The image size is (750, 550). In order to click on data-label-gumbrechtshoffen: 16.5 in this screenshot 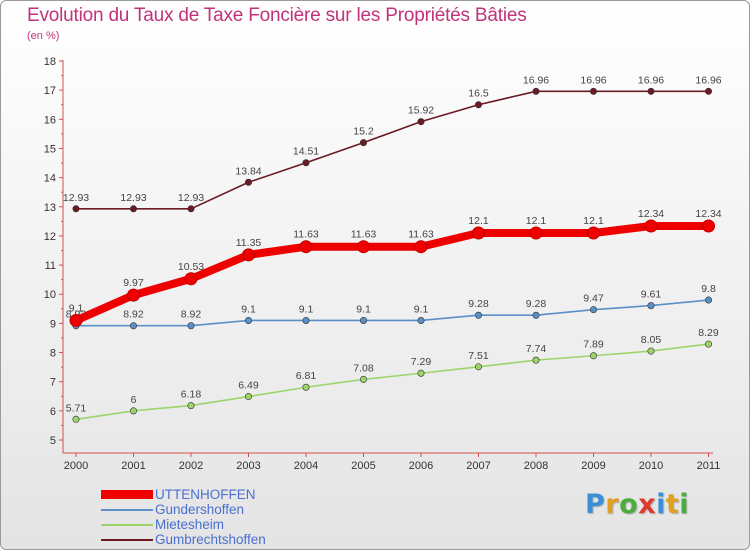, I will do `click(478, 94)`.